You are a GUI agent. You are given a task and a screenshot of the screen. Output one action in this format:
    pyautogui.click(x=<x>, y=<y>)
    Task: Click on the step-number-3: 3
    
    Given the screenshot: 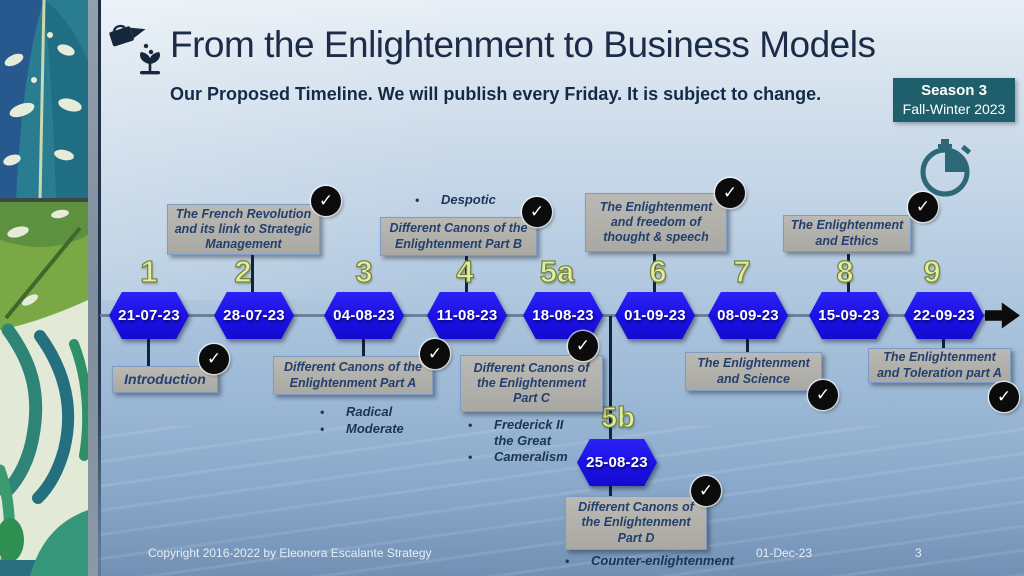 What is the action you would take?
    pyautogui.click(x=364, y=271)
    